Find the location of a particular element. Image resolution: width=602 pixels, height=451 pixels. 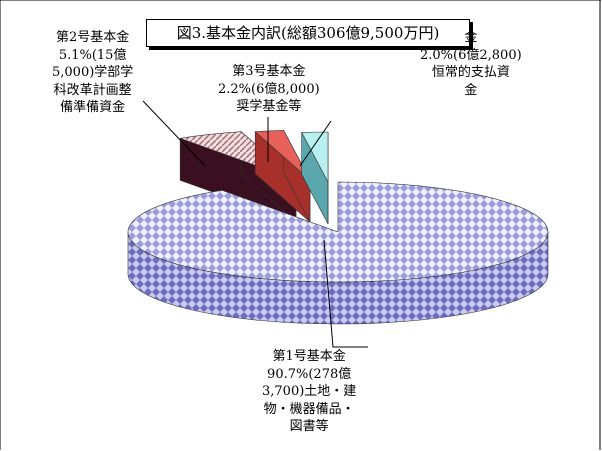

slice-label-line: 科改革計画整 is located at coordinates (92, 90).